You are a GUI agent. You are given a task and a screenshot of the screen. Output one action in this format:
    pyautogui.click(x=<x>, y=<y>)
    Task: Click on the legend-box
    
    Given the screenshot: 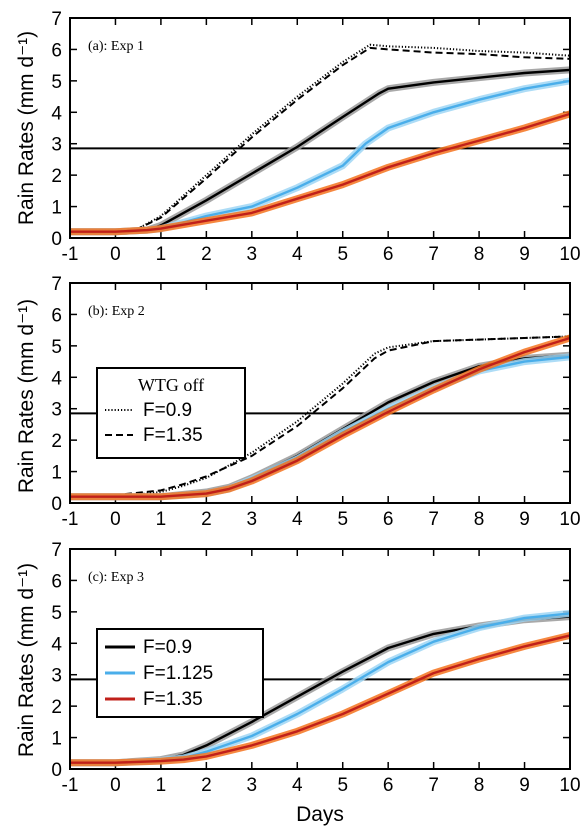 What is the action you would take?
    pyautogui.click(x=171, y=413)
    